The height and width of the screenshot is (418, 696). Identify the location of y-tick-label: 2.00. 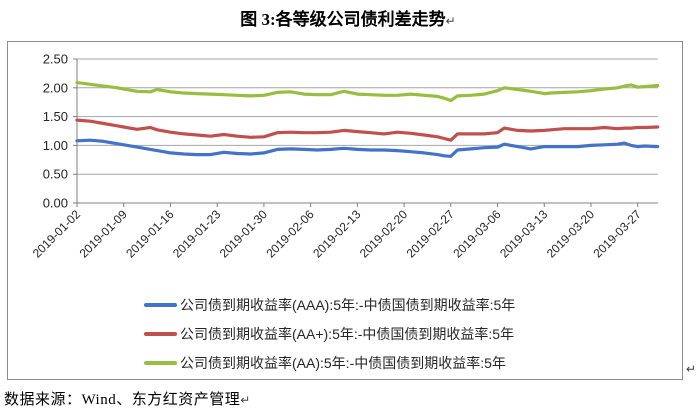
(55, 87).